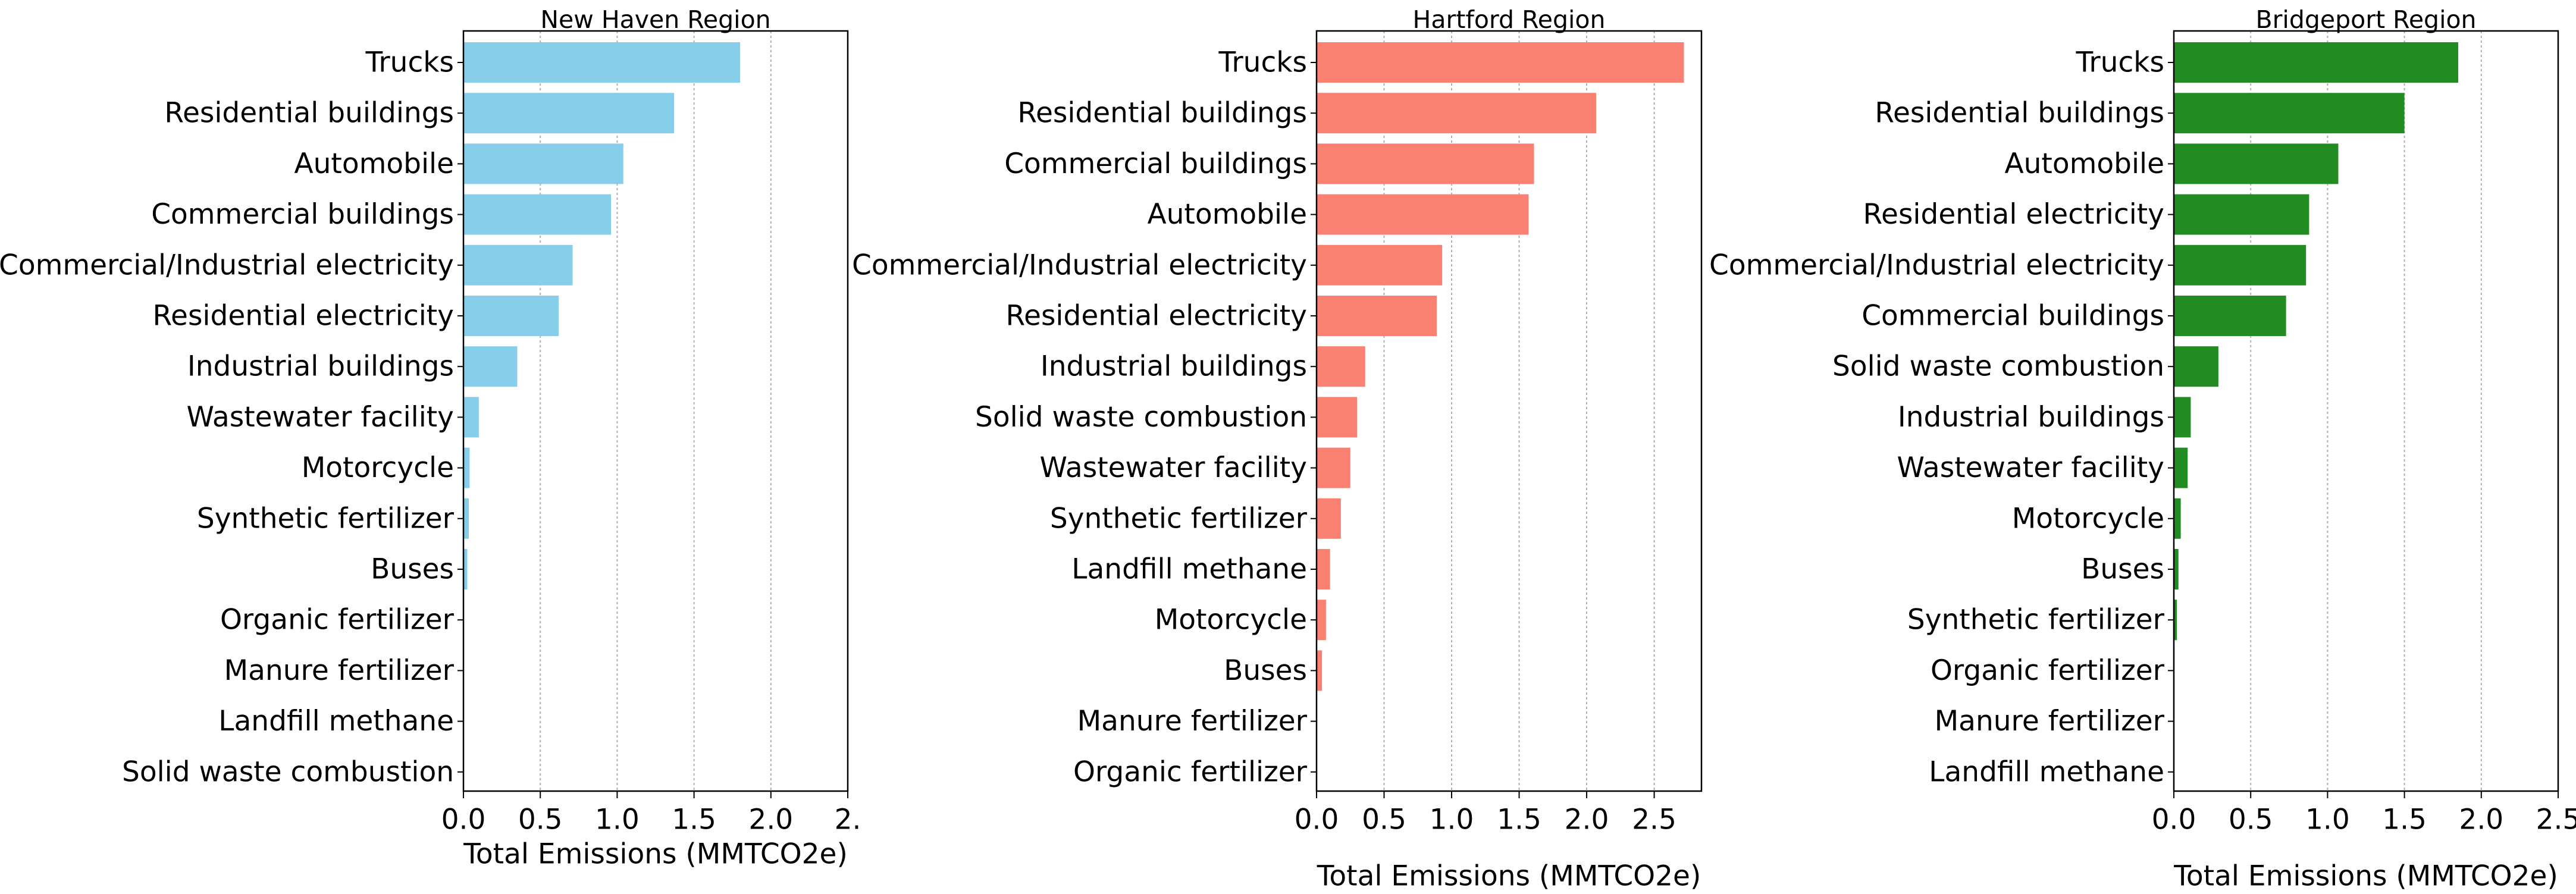 This screenshot has height=894, width=2576. Describe the element at coordinates (1510, 19) in the screenshot. I see `chart-title: Hartford Region` at that location.